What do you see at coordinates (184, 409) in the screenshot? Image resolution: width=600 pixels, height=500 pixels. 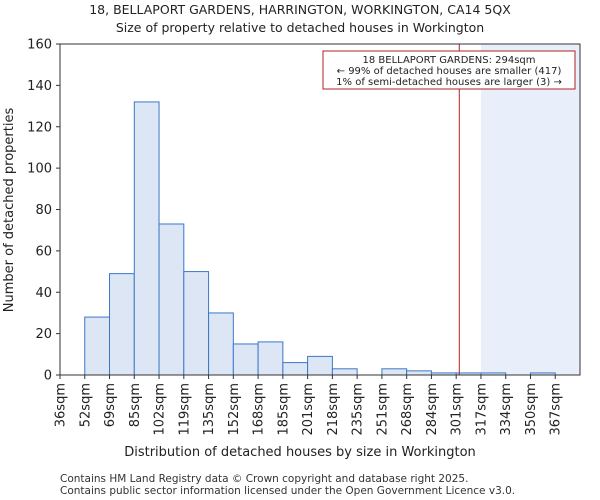 I see `x-tick-label: 119sqm` at bounding box center [184, 409].